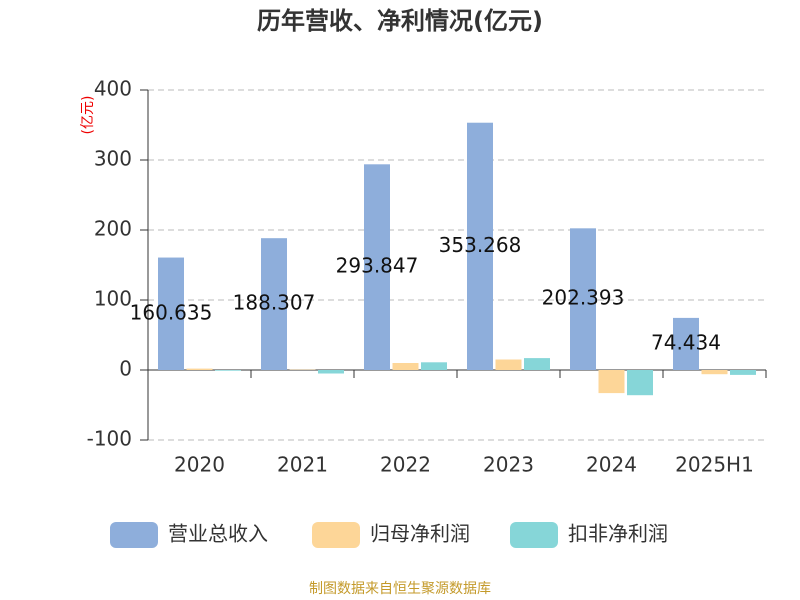  Describe the element at coordinates (618, 534) in the screenshot. I see `legend-label: 扣非净利润` at that location.